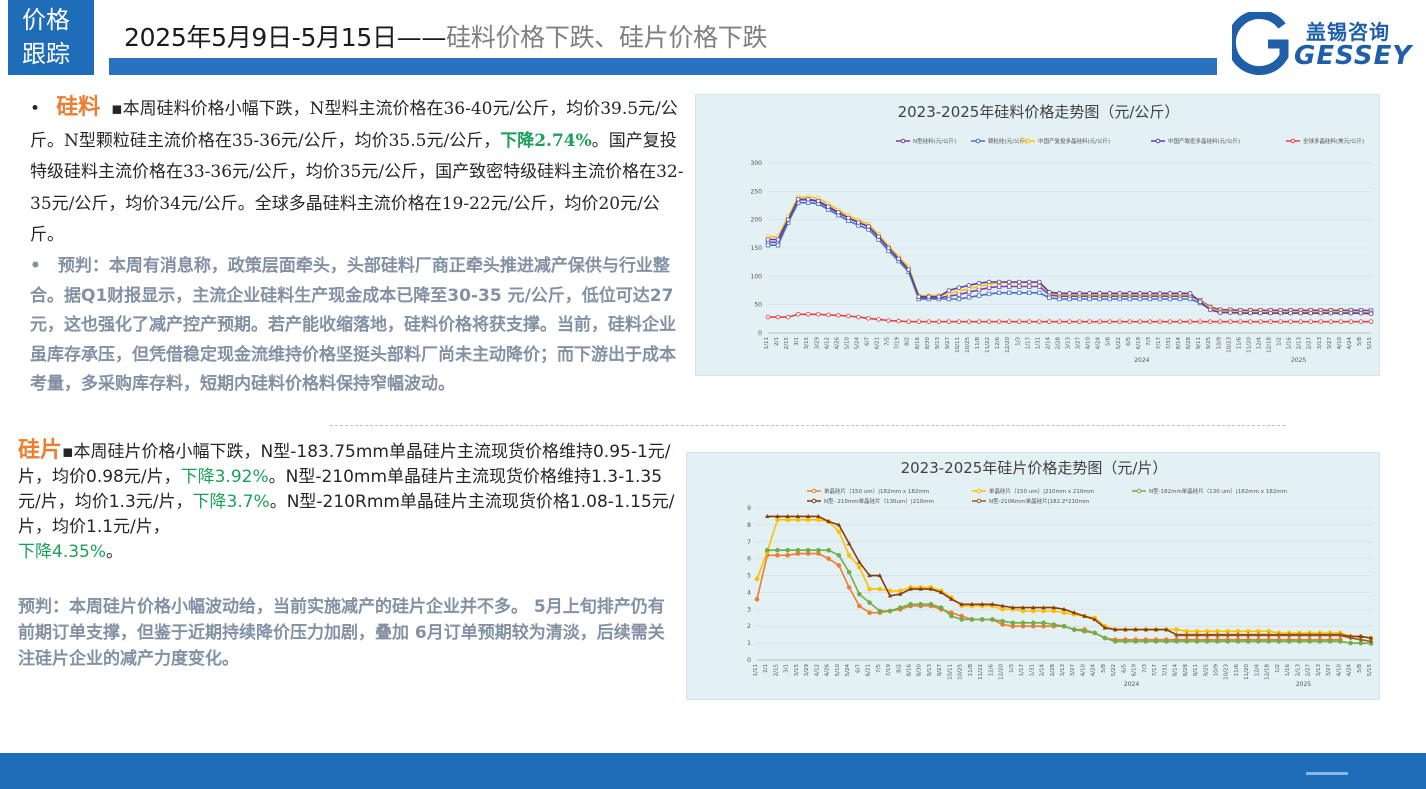 This screenshot has width=1426, height=789. I want to click on y-tick-label: 8, so click(749, 525).